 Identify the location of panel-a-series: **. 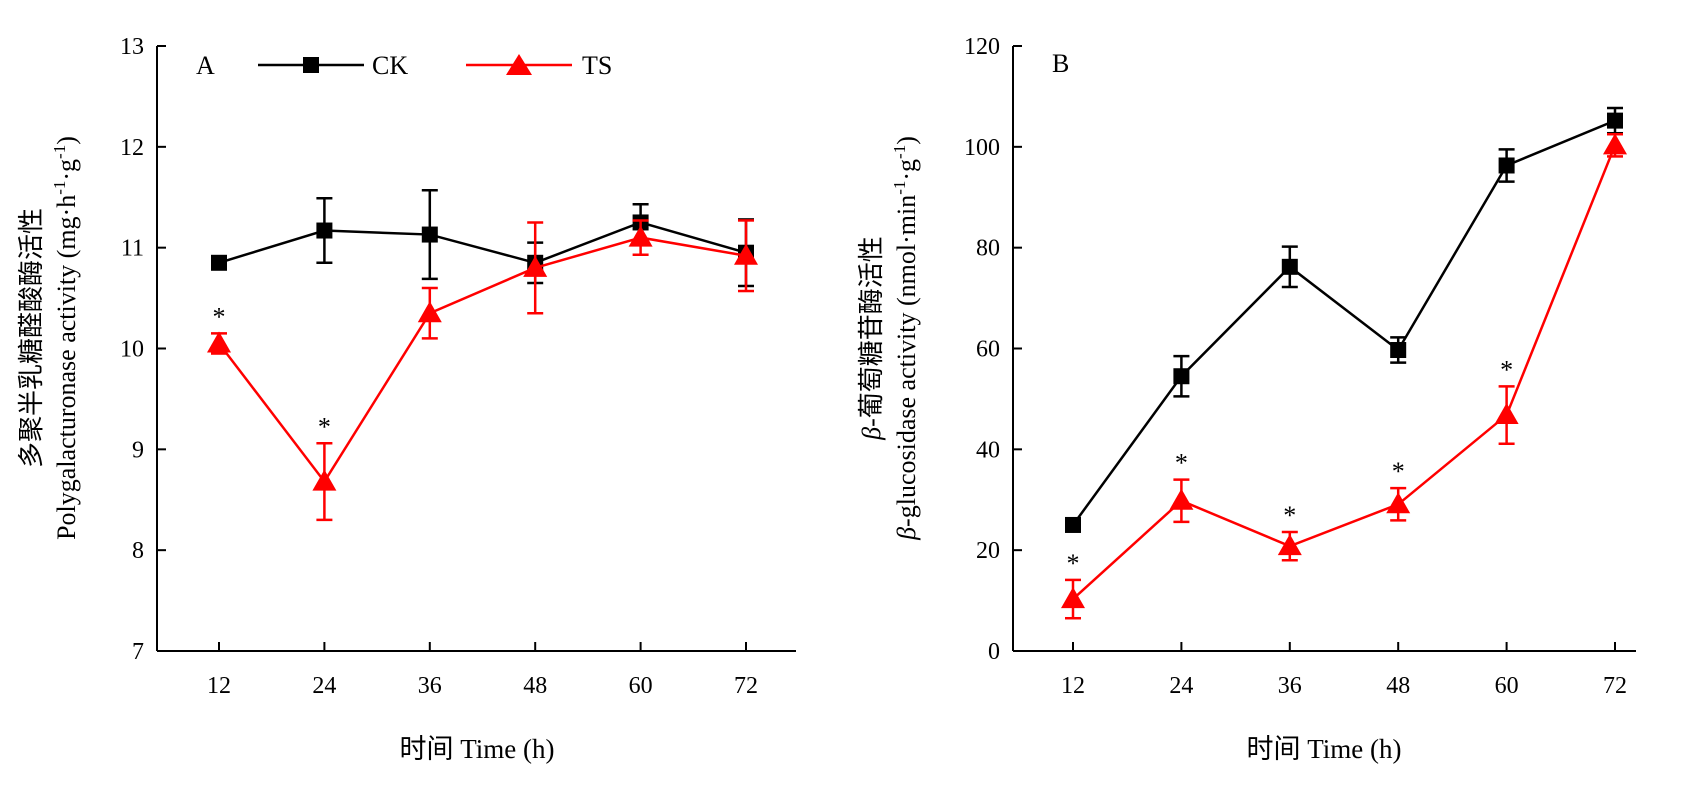
(482, 355).